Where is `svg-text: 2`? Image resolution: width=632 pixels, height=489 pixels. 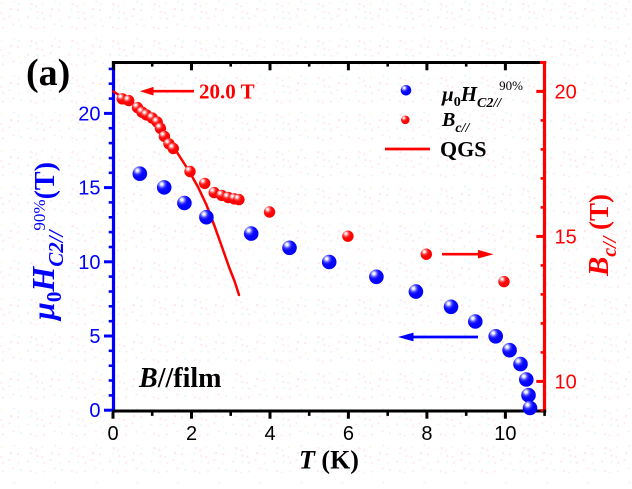
svg-text: 2 is located at coordinates (191, 434).